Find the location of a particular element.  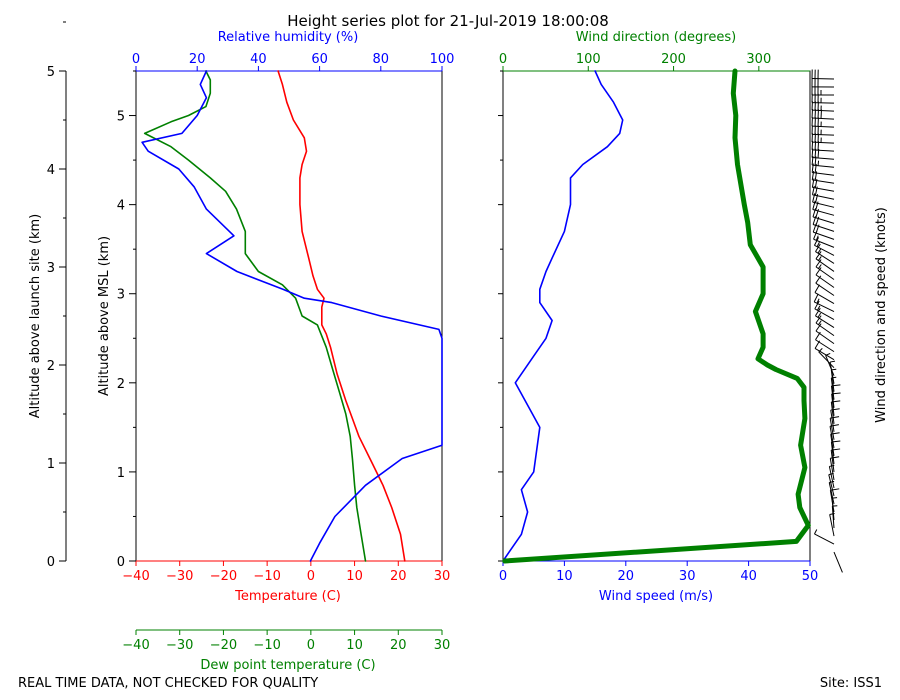

msl-axis-tick-label: 5 is located at coordinates (121, 117).